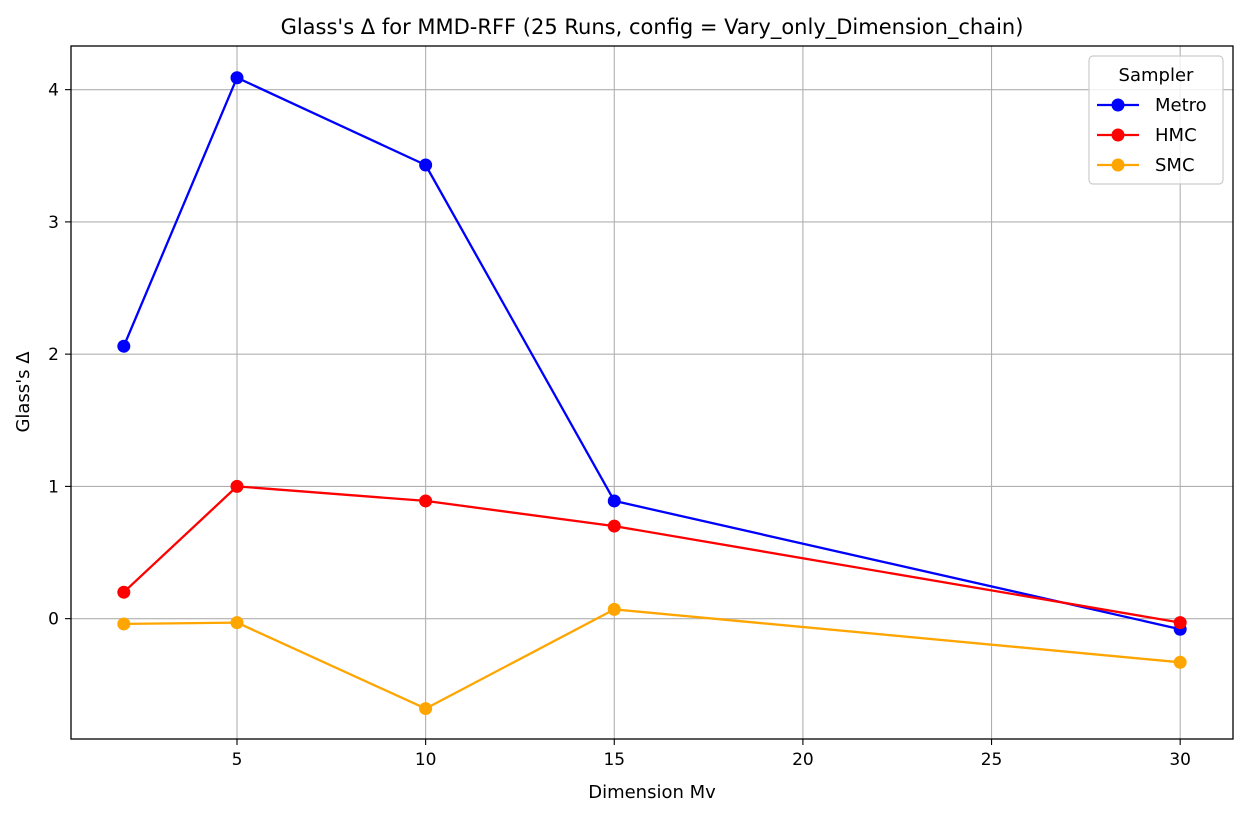 The width and height of the screenshot is (1248, 817). I want to click on x-tick-label: 15, so click(614, 760).